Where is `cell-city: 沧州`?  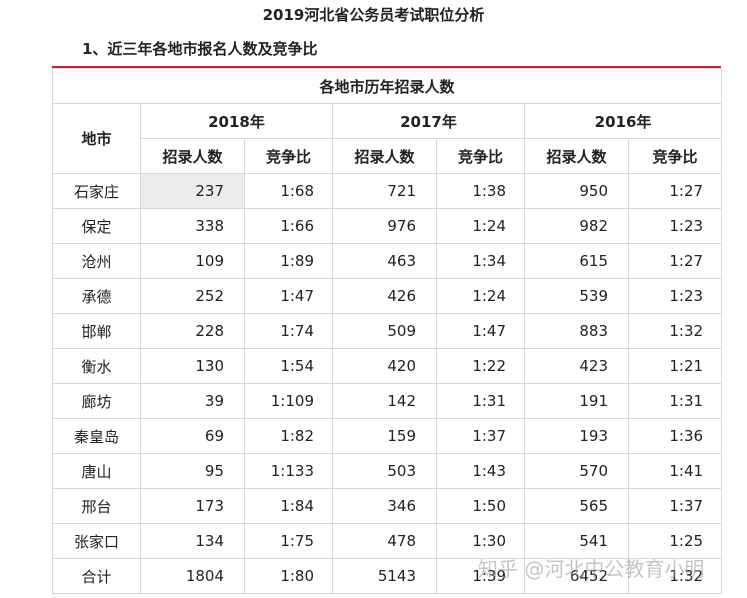 cell-city: 沧州 is located at coordinates (96, 261).